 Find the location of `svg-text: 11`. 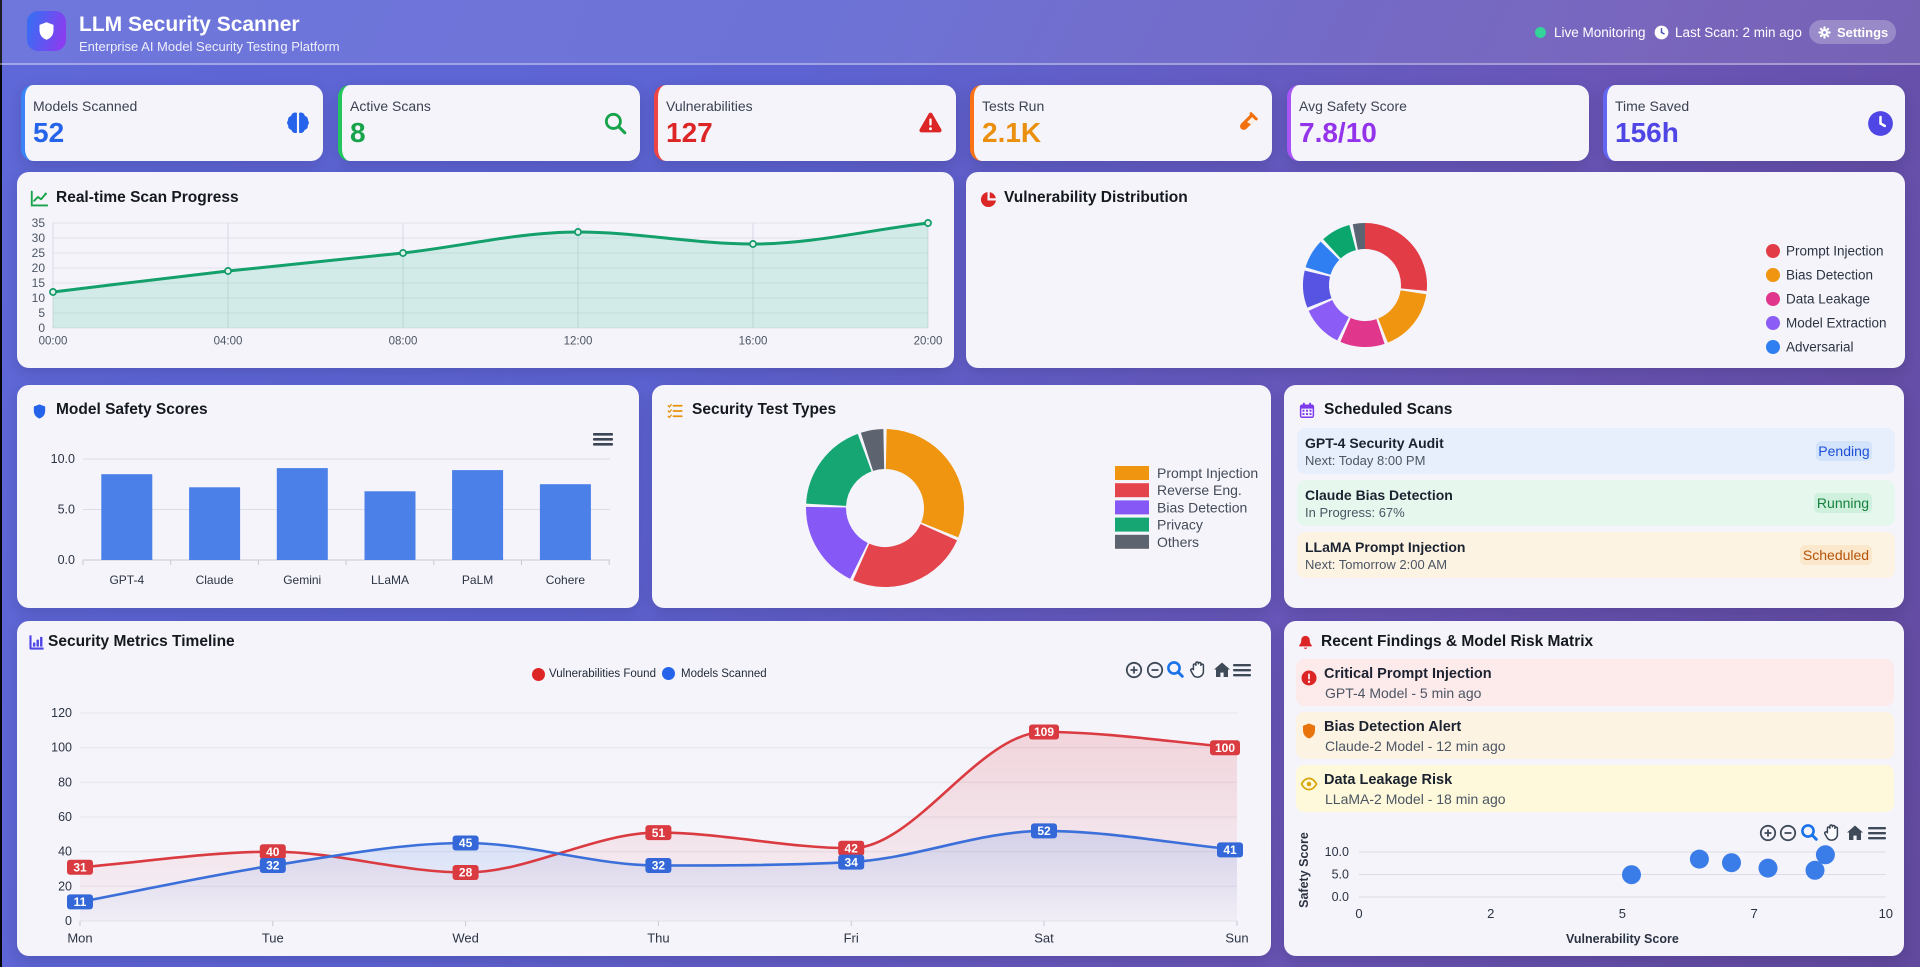

svg-text: 11 is located at coordinates (80, 902).